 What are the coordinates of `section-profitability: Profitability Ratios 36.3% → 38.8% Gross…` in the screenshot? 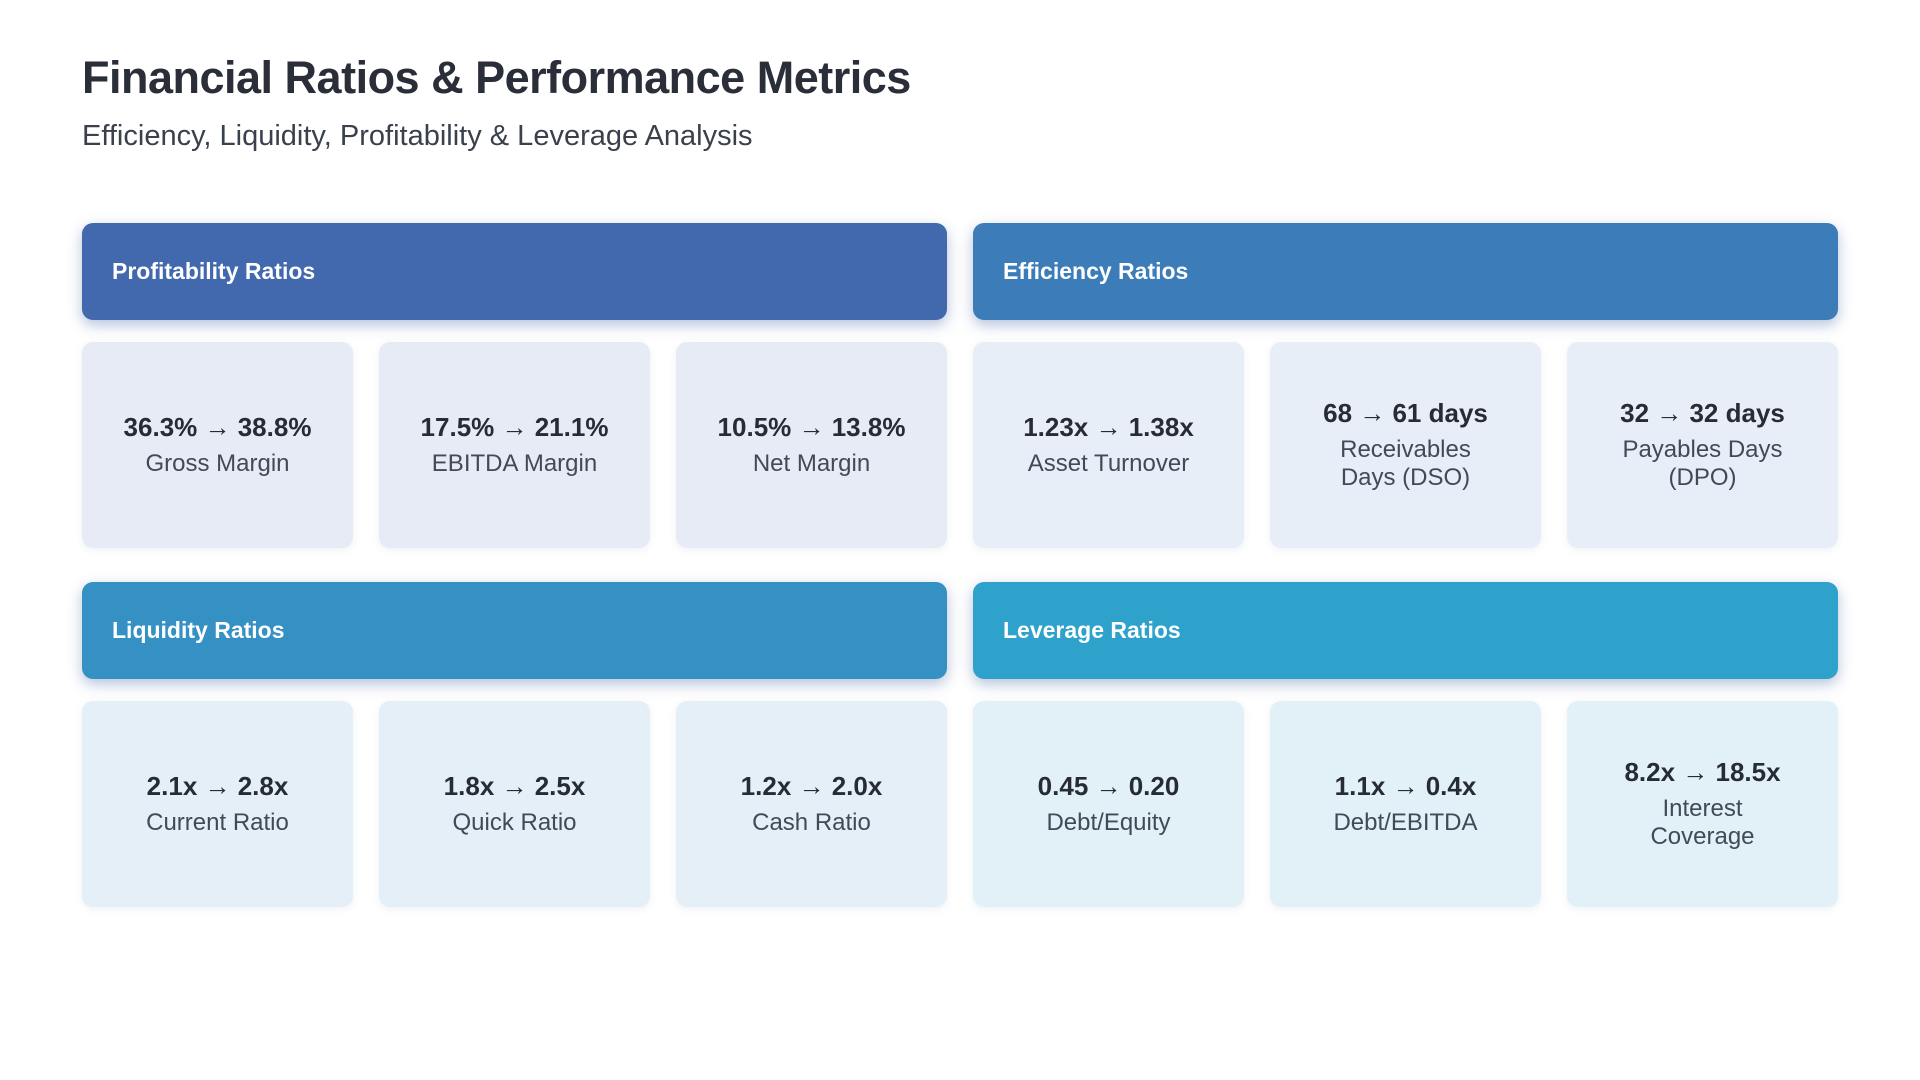 It's located at (514, 385).